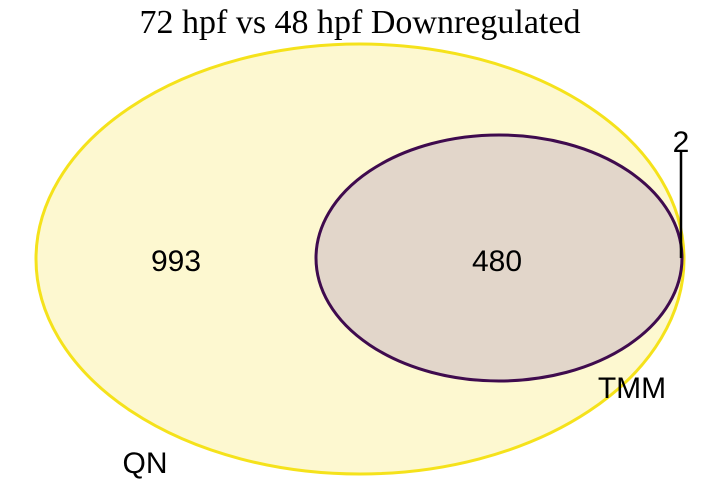 The image size is (720, 480). I want to click on intersection-count: 480, so click(497, 261).